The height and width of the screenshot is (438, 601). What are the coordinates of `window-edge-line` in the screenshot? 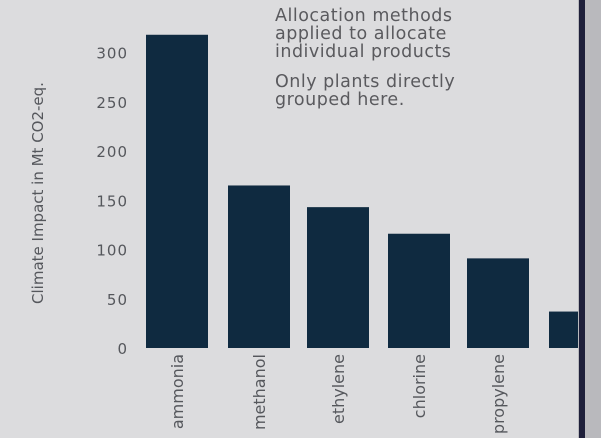 It's located at (582, 219).